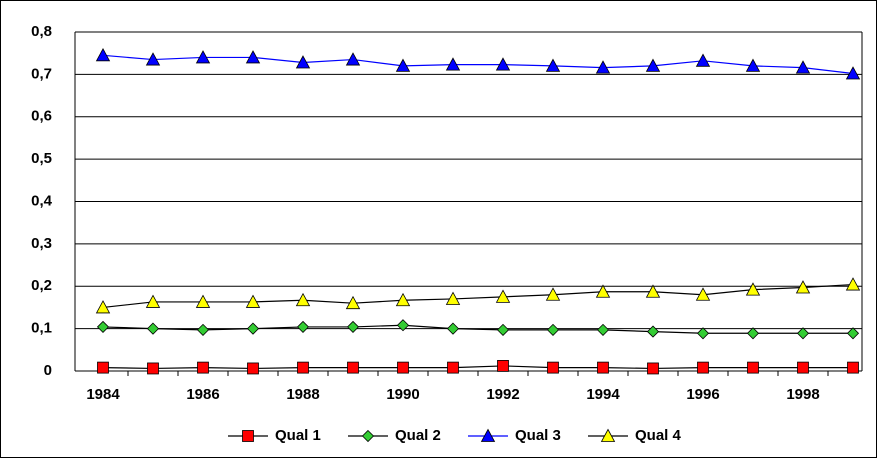  Describe the element at coordinates (402, 394) in the screenshot. I see `x-tick-label: 1990` at that location.